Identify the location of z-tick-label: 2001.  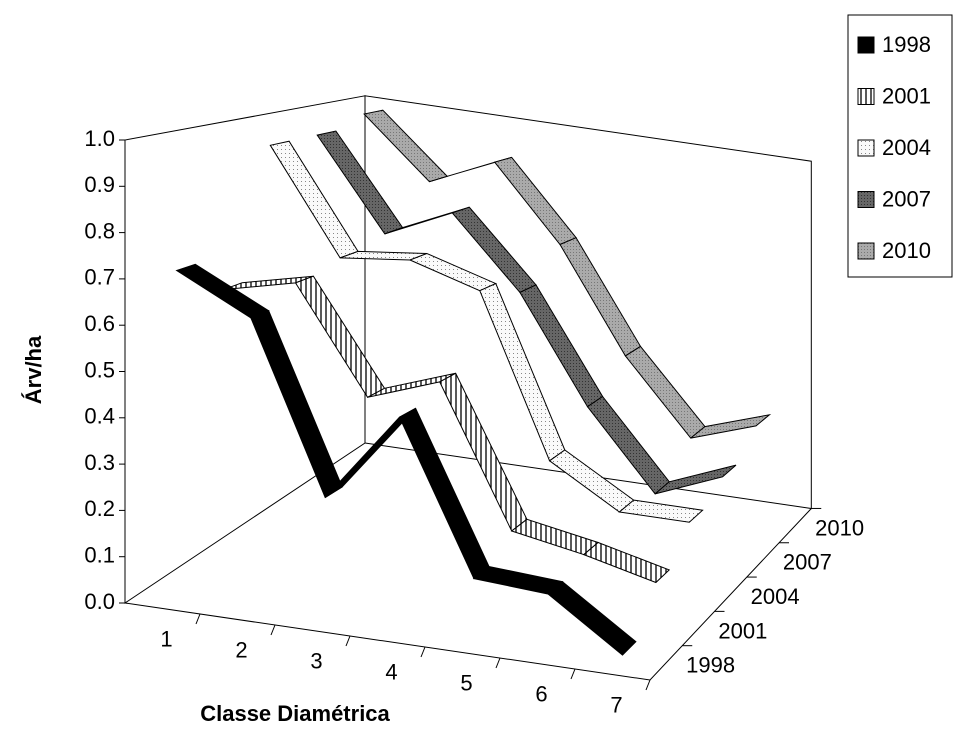
(742, 630).